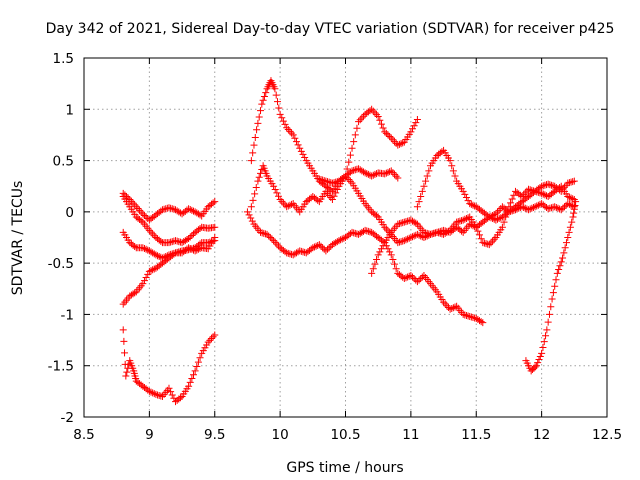  What do you see at coordinates (280, 435) in the screenshot?
I see `x-tick-label: 10` at bounding box center [280, 435].